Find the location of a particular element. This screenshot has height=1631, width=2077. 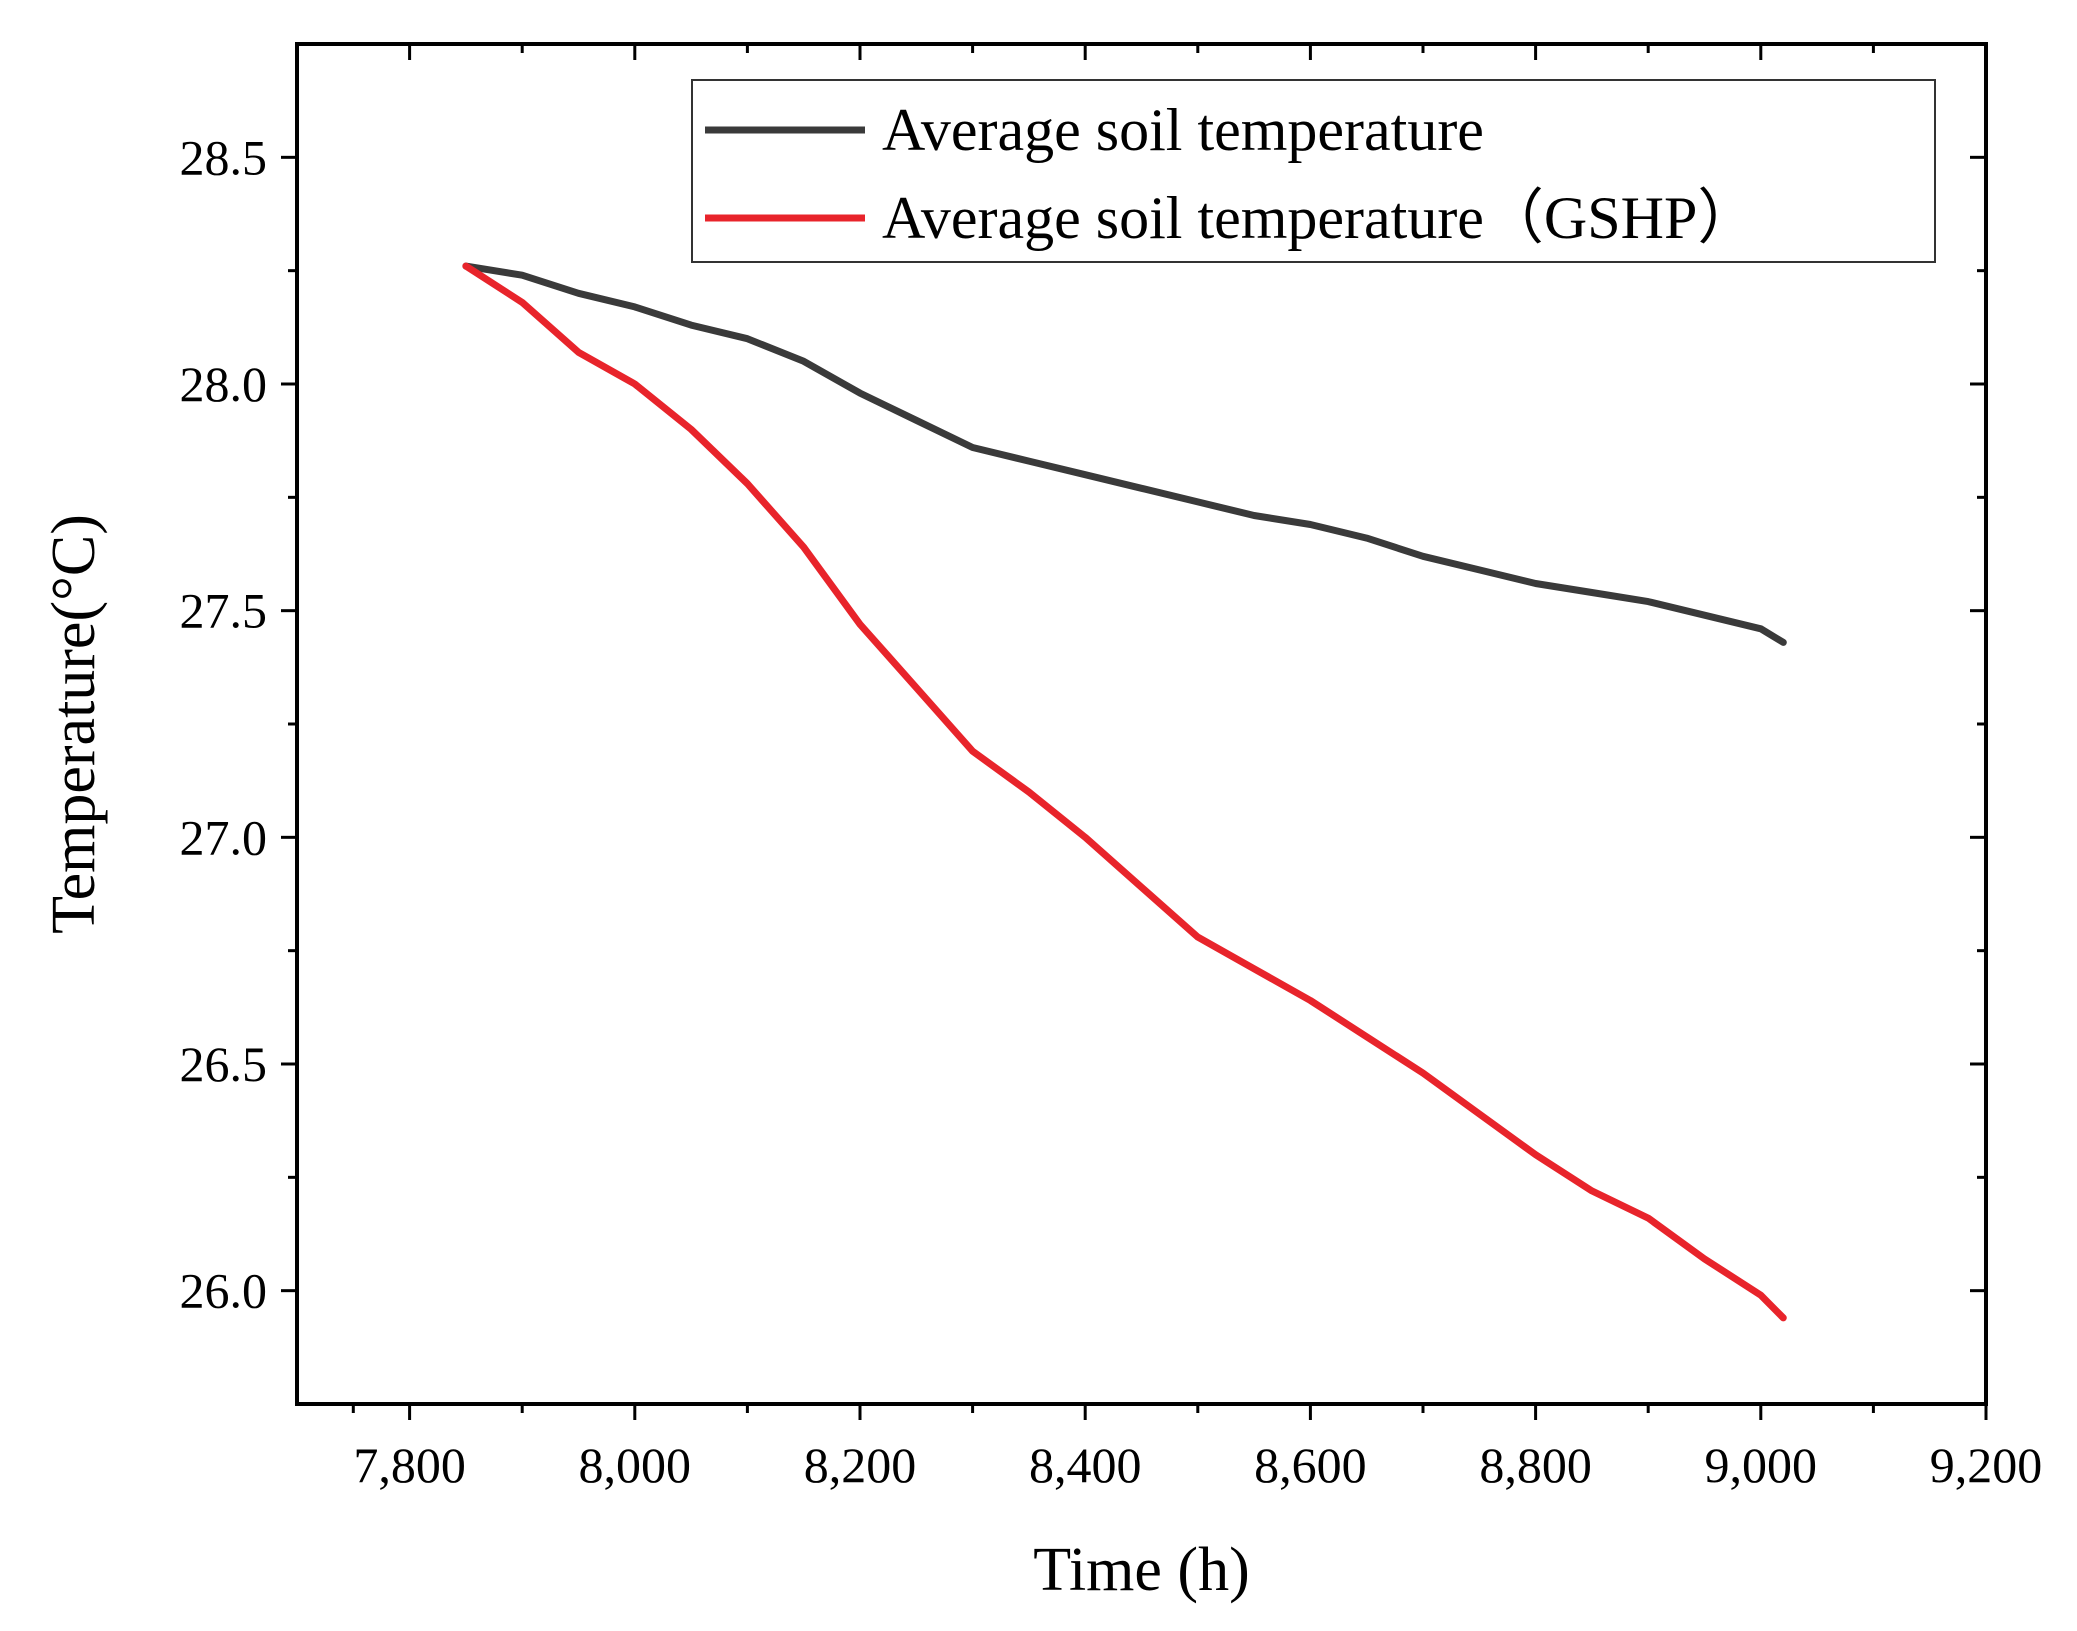

x-tick-label: 8,200 is located at coordinates (860, 1465).